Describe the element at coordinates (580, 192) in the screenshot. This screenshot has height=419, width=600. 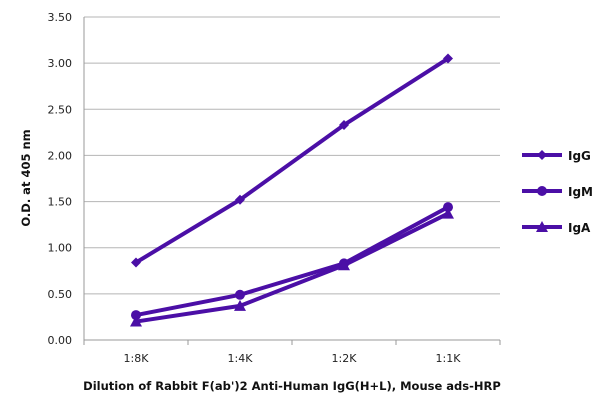
I see `legend-label: IgM` at that location.